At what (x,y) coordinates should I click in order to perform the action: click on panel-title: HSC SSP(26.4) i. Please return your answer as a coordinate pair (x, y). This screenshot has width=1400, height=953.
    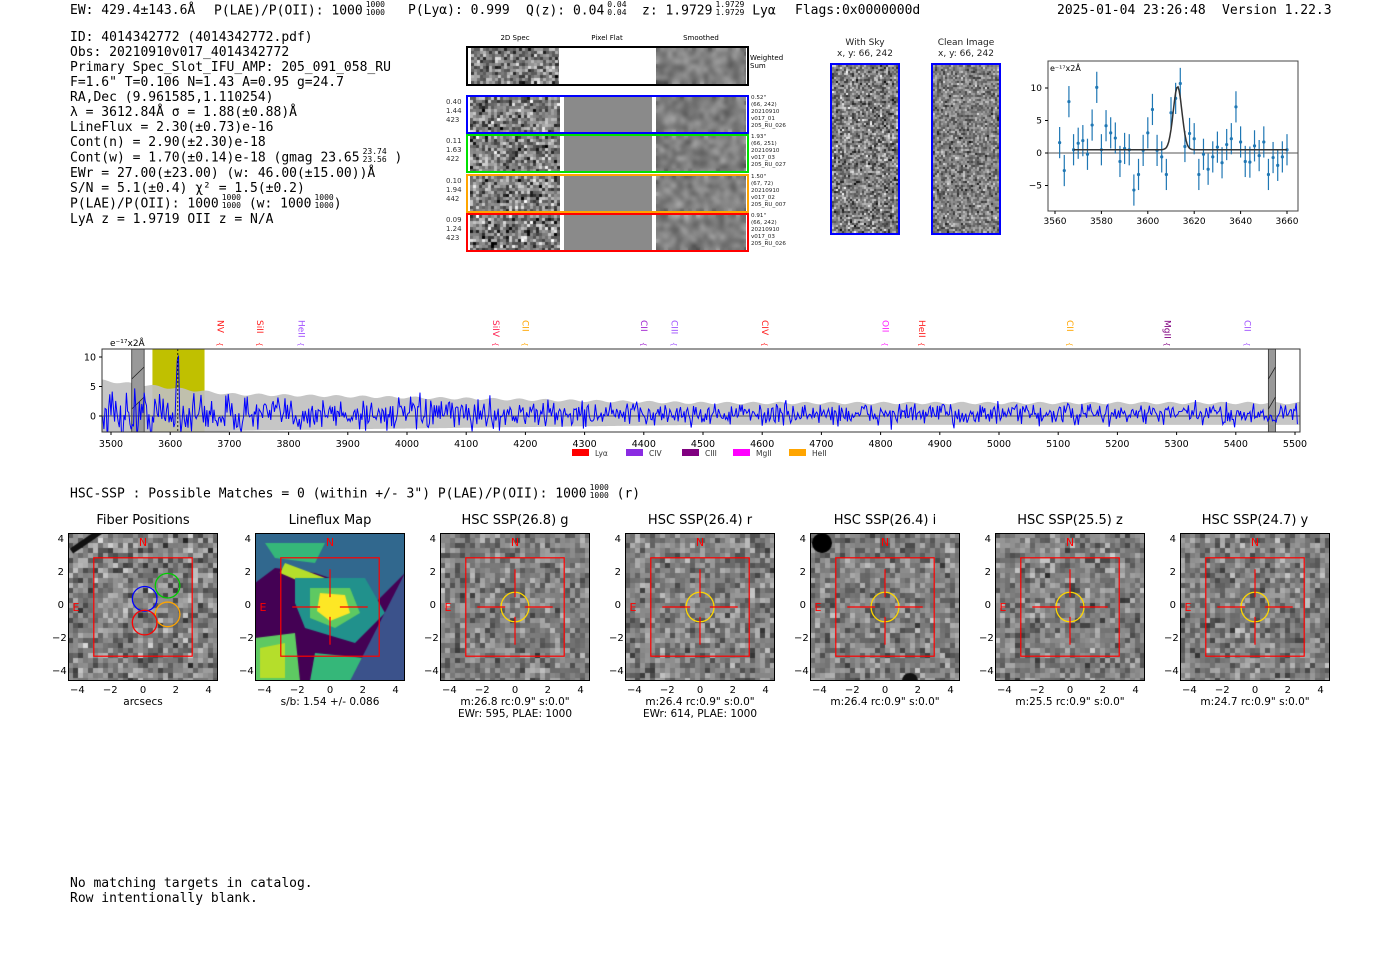
    Looking at the image, I should click on (885, 520).